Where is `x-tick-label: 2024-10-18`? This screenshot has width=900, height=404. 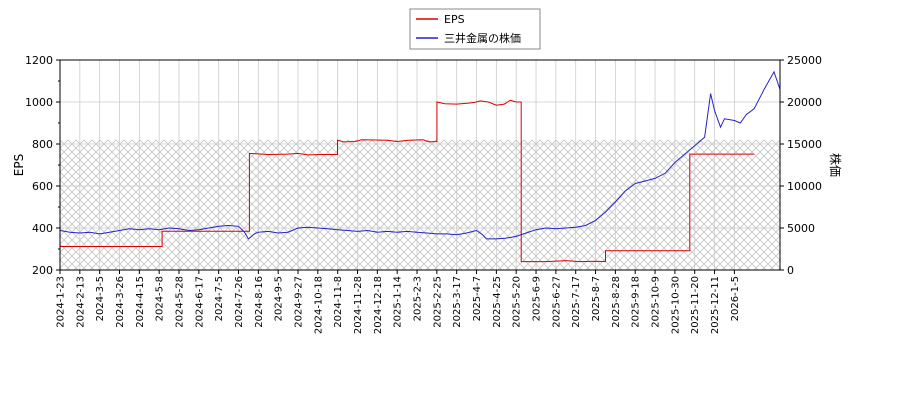
x-tick-label: 2024-10-18 is located at coordinates (318, 305).